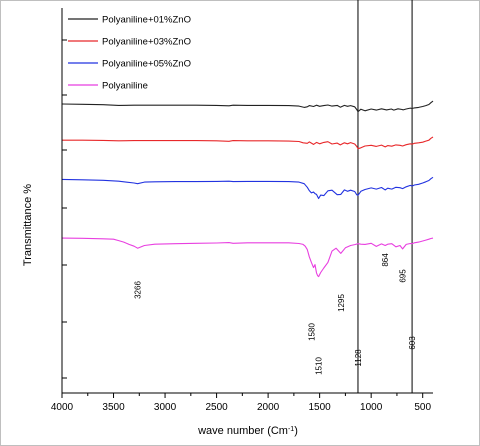  What do you see at coordinates (422, 407) in the screenshot?
I see `x-tick-label: 500` at bounding box center [422, 407].